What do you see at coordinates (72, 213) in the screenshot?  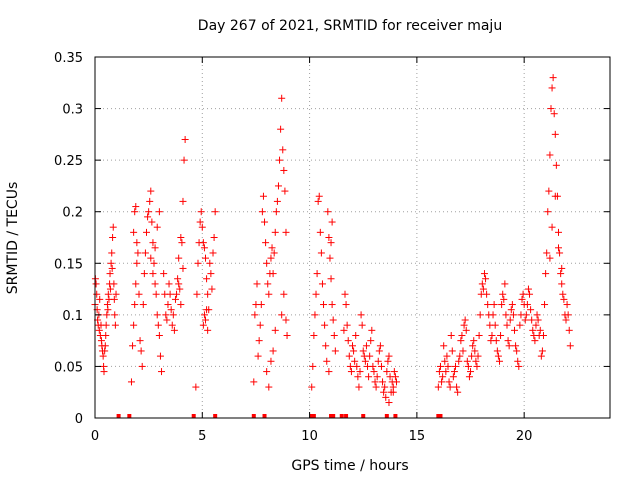 I see `y-tick-label: 0.2` at bounding box center [72, 213].